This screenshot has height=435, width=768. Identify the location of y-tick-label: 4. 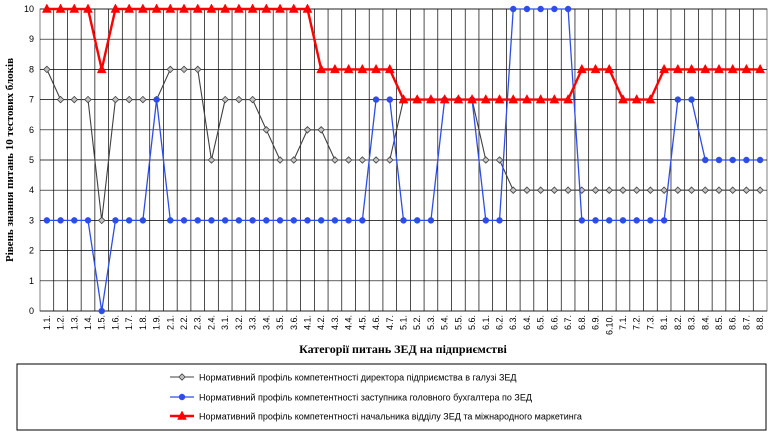
(31, 190).